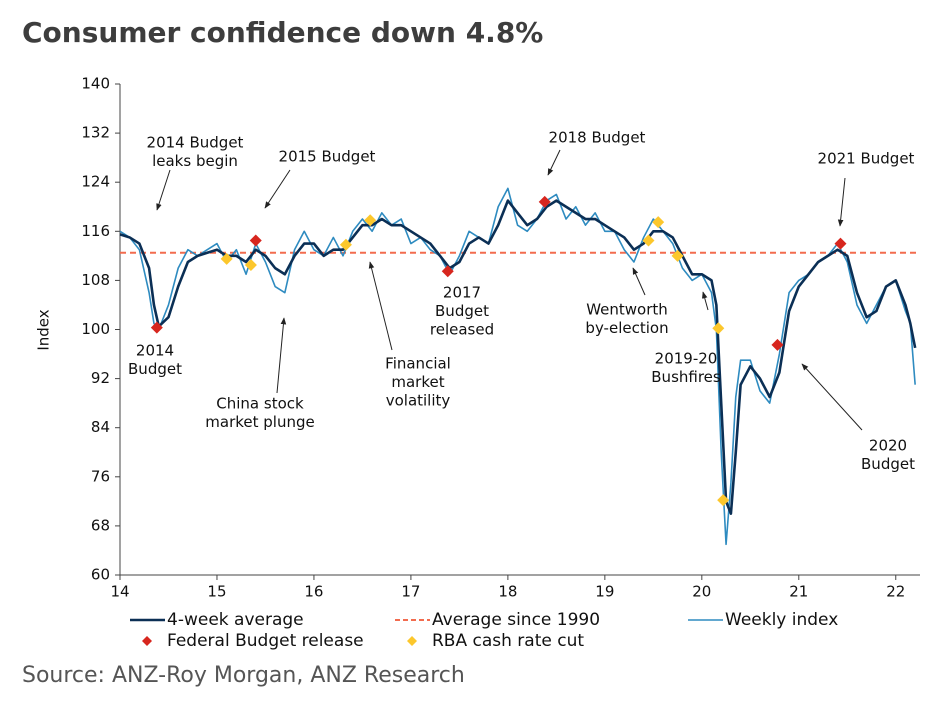 The height and width of the screenshot is (702, 947). I want to click on source: Source: ANZ-Roy Morgan, ANZ Research, so click(243, 675).